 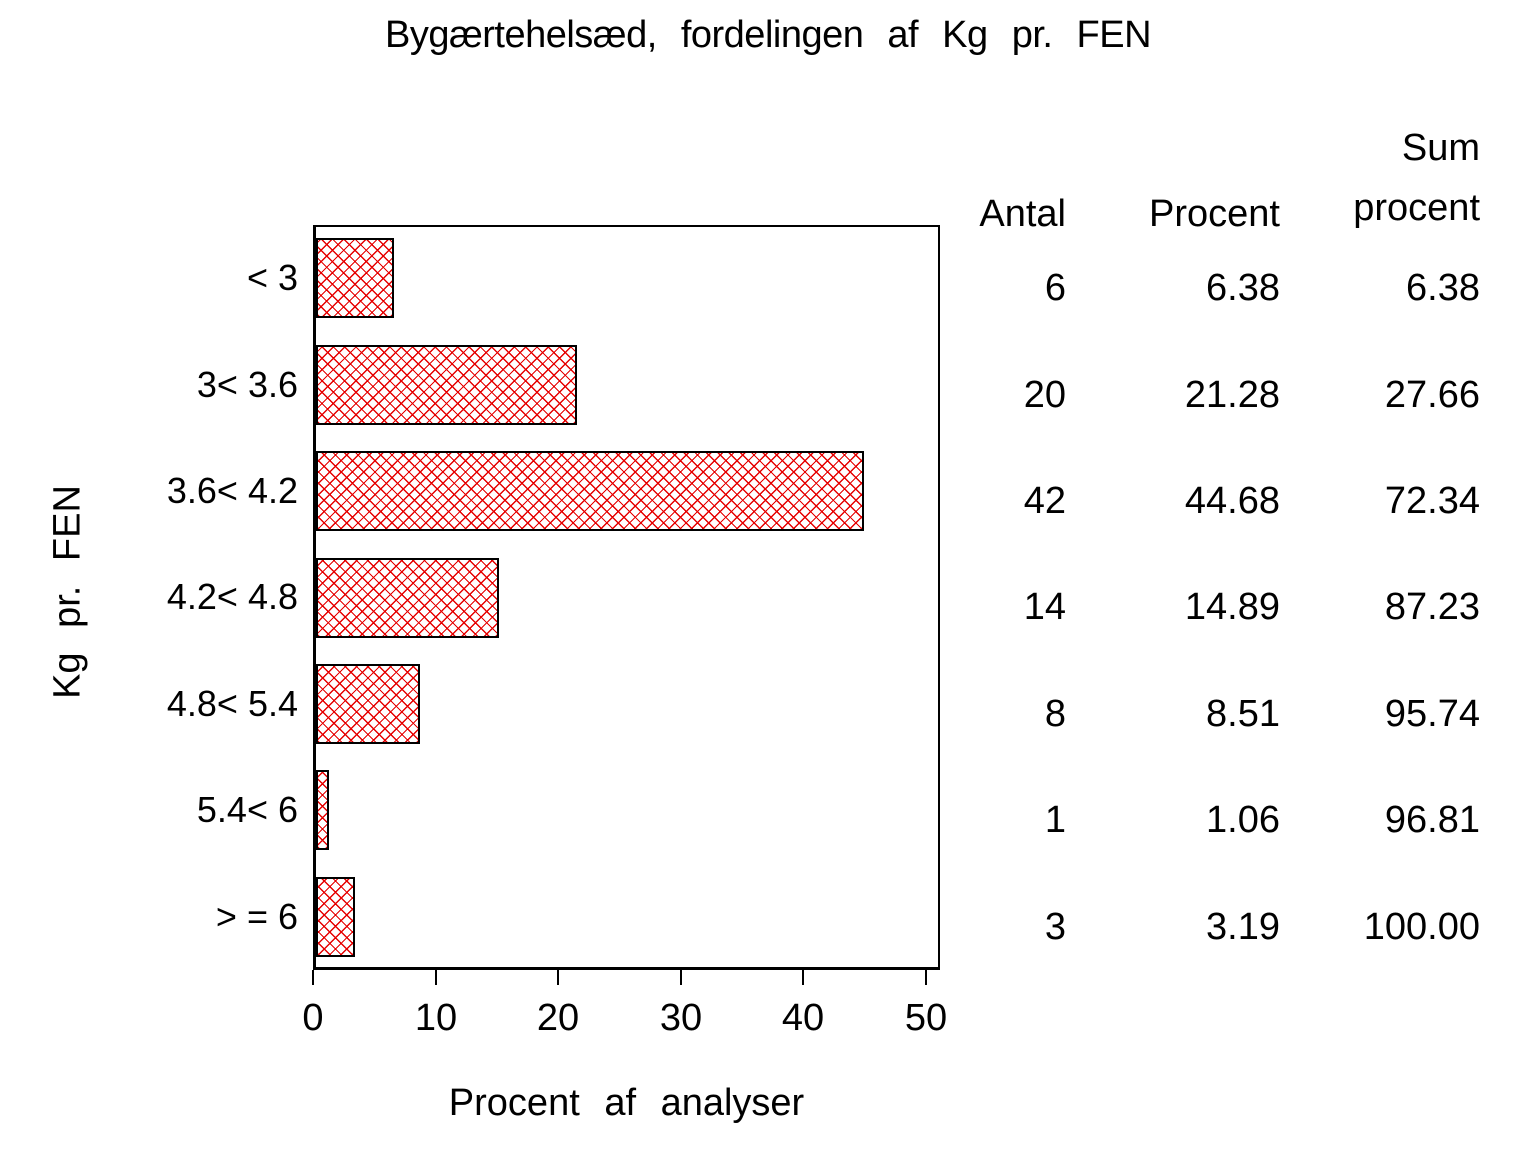 What do you see at coordinates (1044, 395) in the screenshot?
I see `table-cell-antal-row-1: 20` at bounding box center [1044, 395].